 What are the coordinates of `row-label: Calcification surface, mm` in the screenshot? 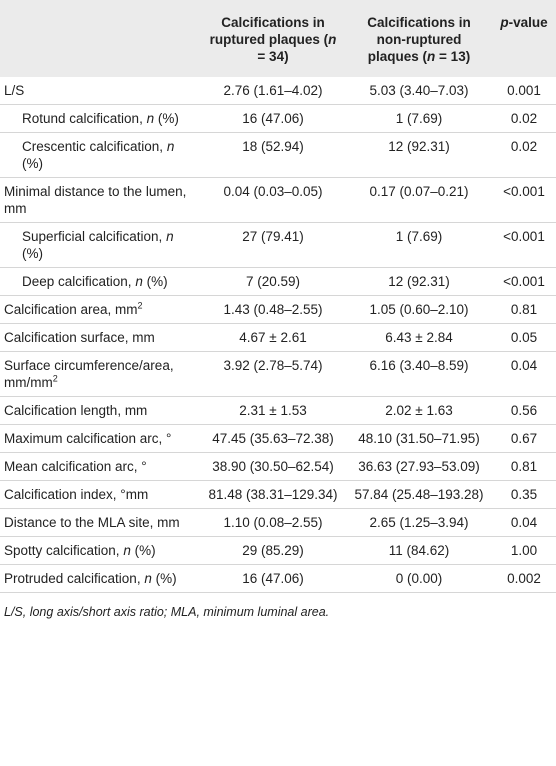 It's located at (100, 337).